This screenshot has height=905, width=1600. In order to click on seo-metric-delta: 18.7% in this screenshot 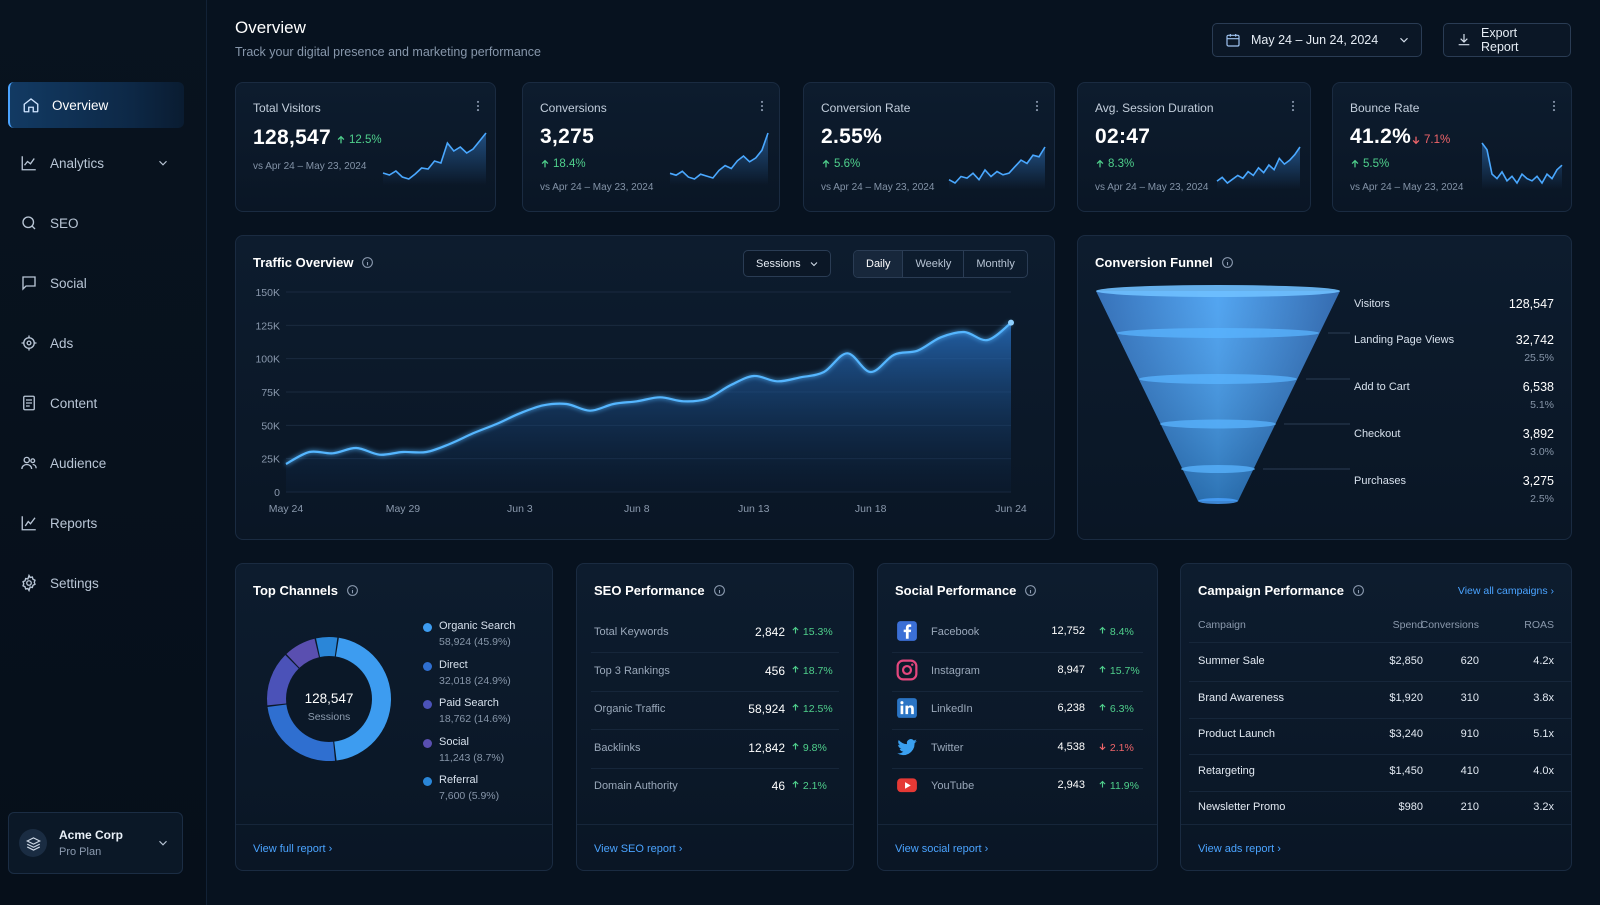, I will do `click(812, 671)`.